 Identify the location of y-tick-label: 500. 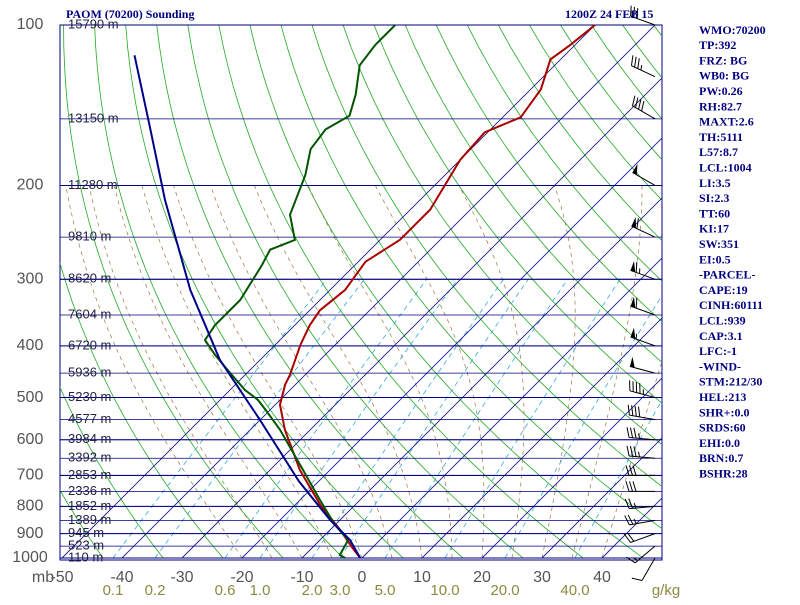
(30, 397).